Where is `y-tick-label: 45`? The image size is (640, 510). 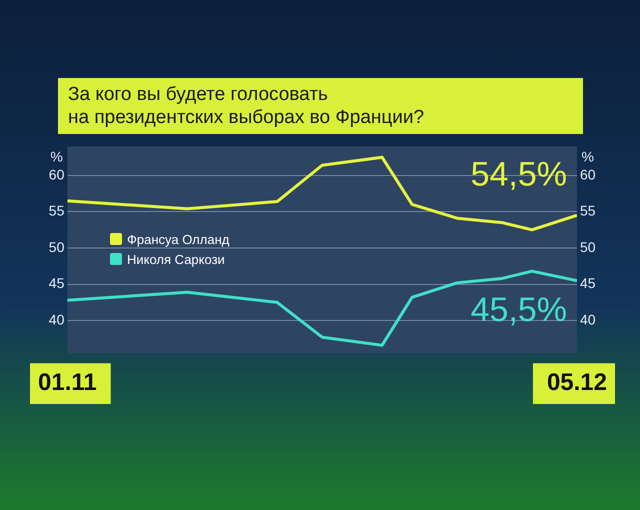 y-tick-label: 45 is located at coordinates (56, 283).